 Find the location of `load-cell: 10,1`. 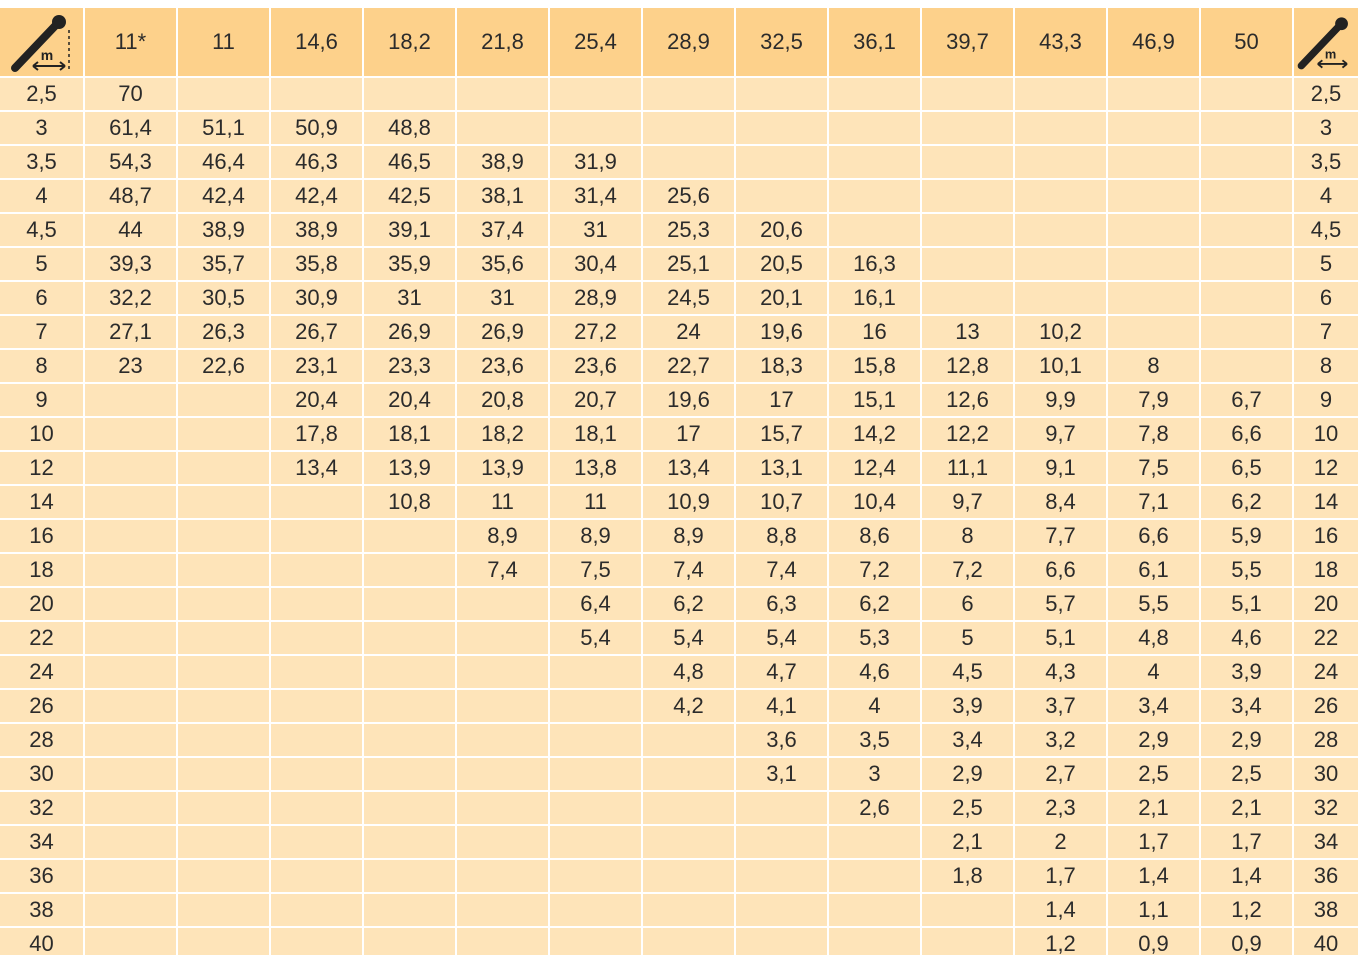

load-cell: 10,1 is located at coordinates (1060, 366).